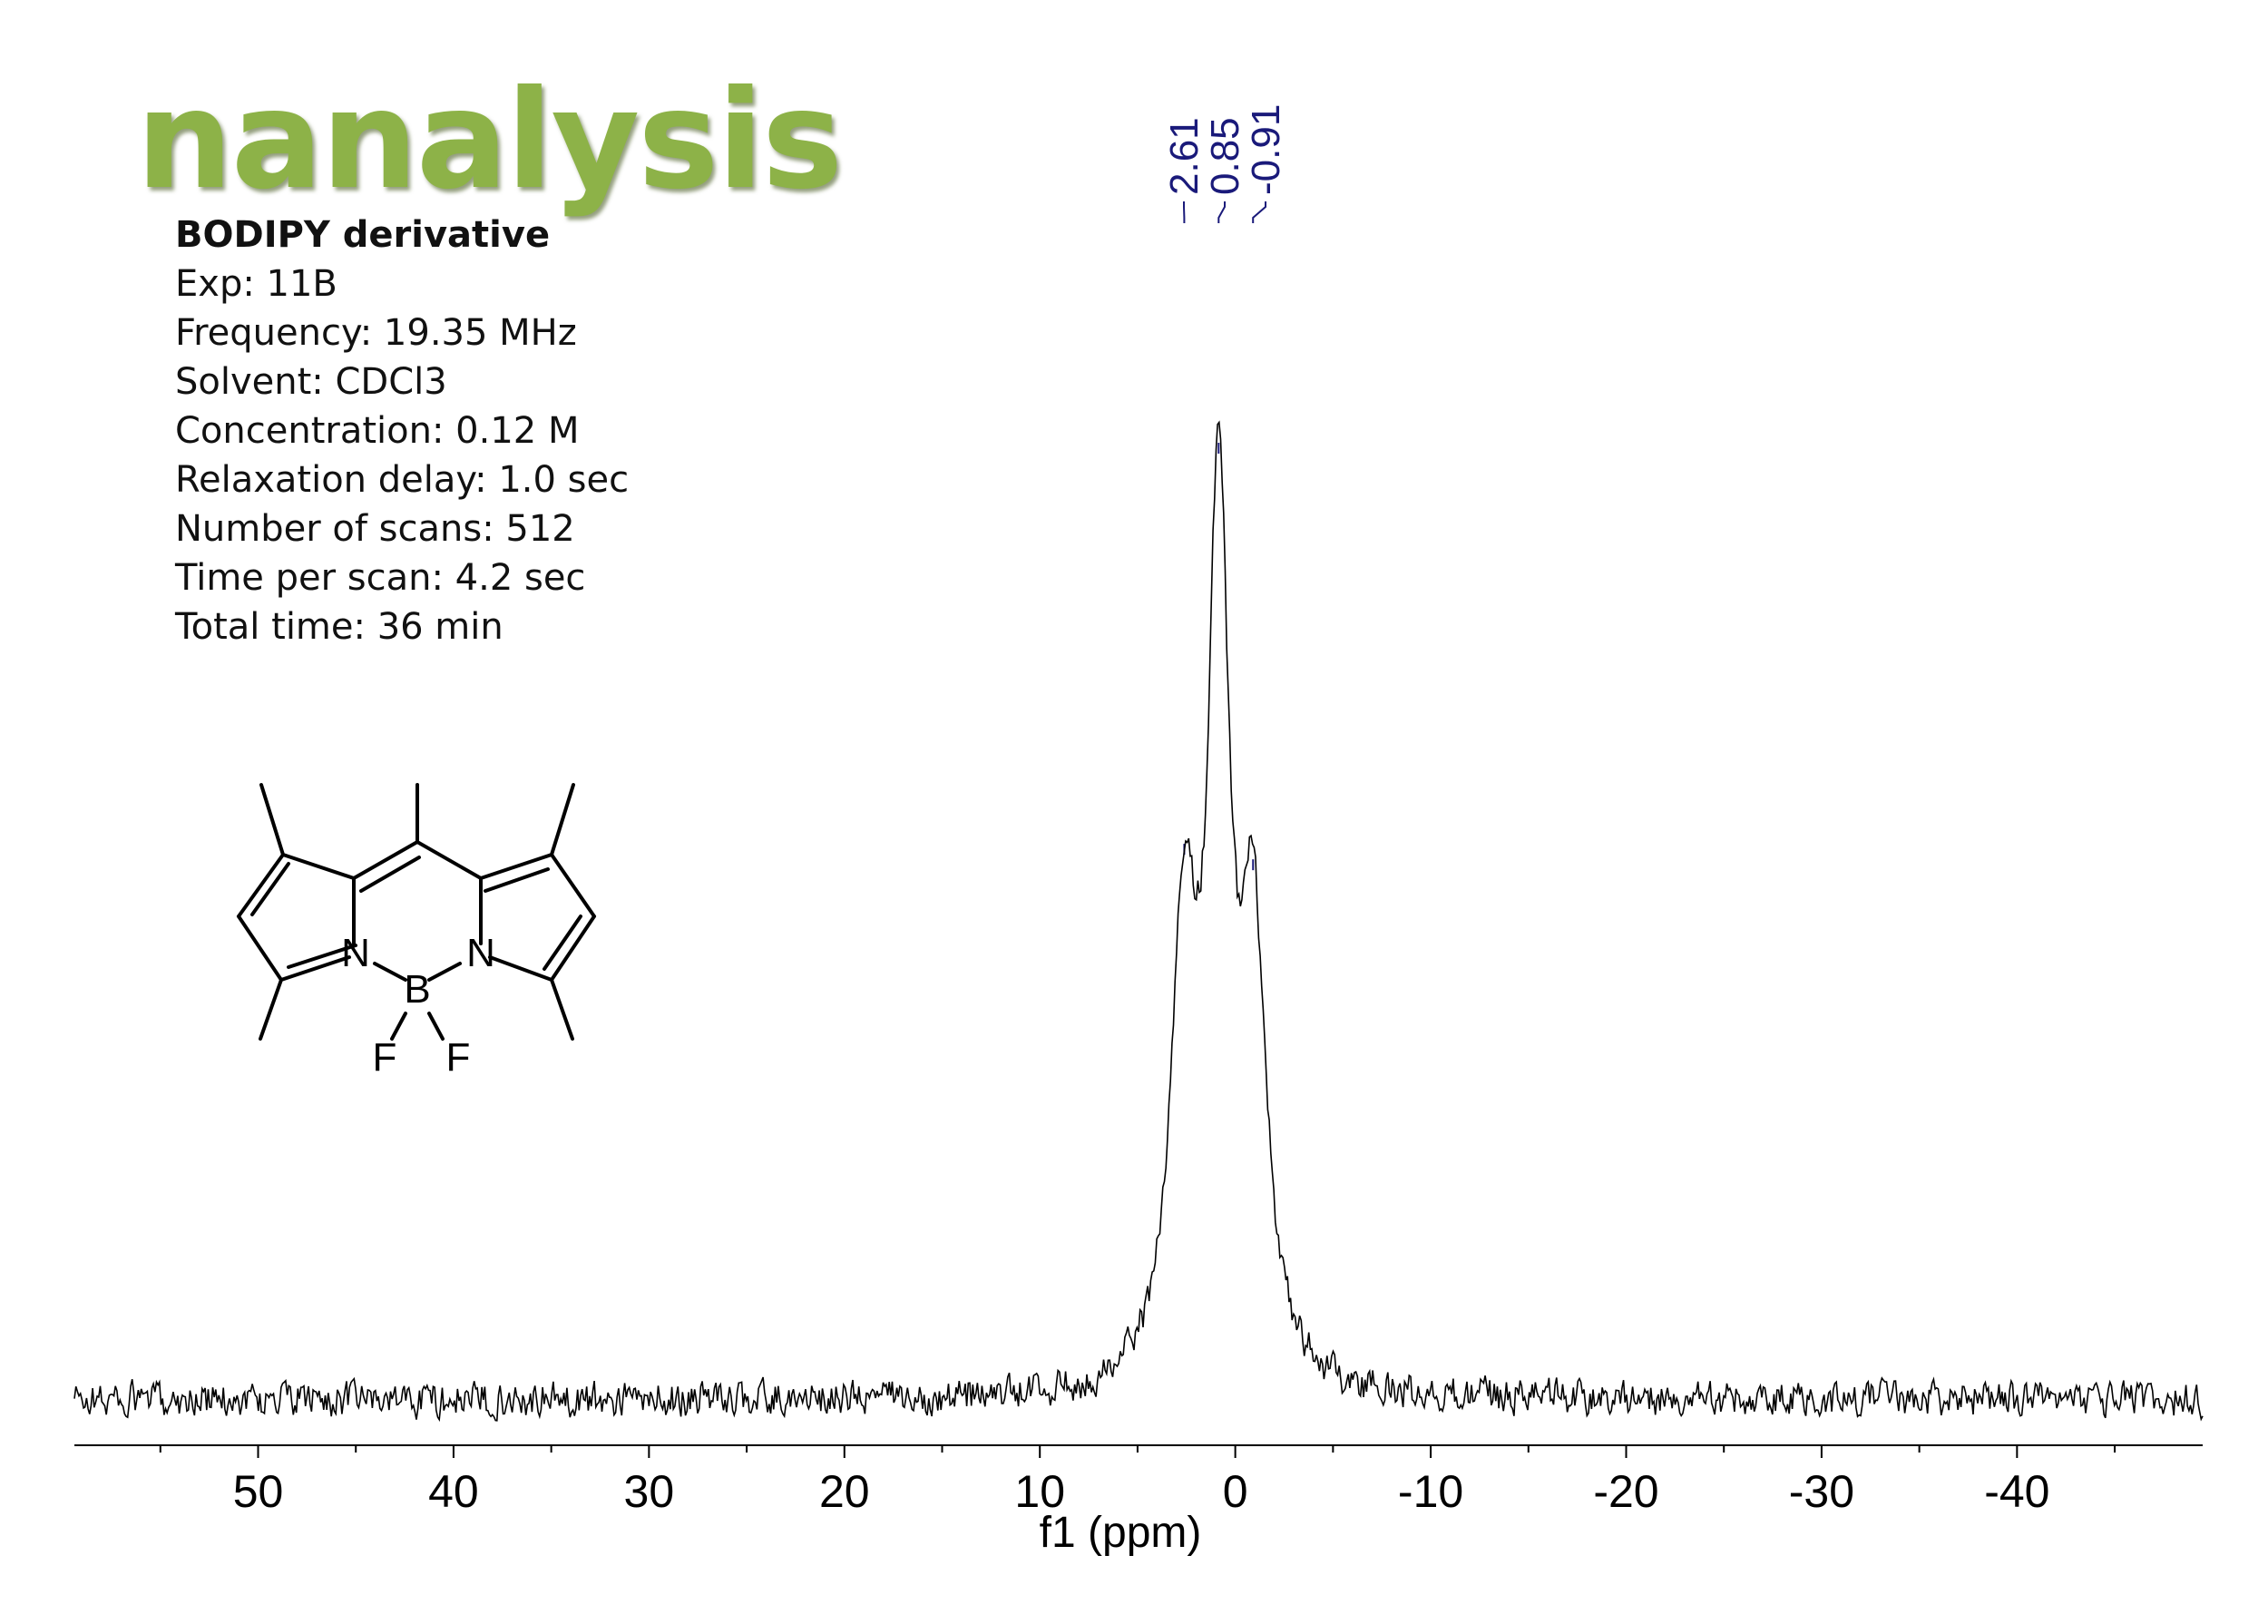 This screenshot has width=2268, height=1624. Describe the element at coordinates (1626, 1491) in the screenshot. I see `x-tick-label: -20` at that location.